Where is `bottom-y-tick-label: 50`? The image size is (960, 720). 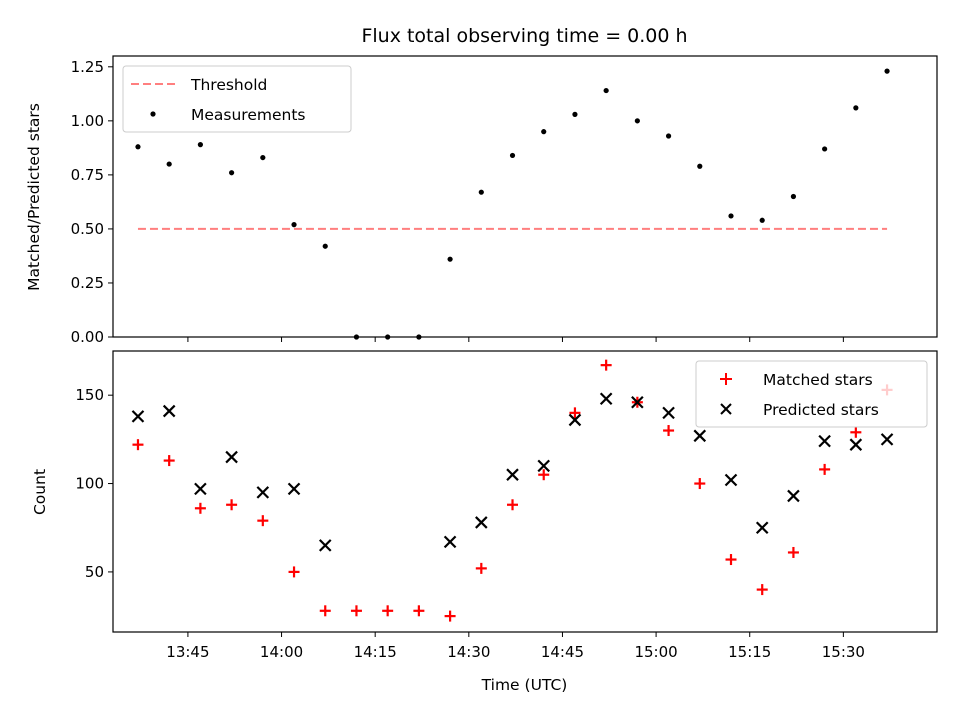 bottom-y-tick-label: 50 is located at coordinates (94, 572).